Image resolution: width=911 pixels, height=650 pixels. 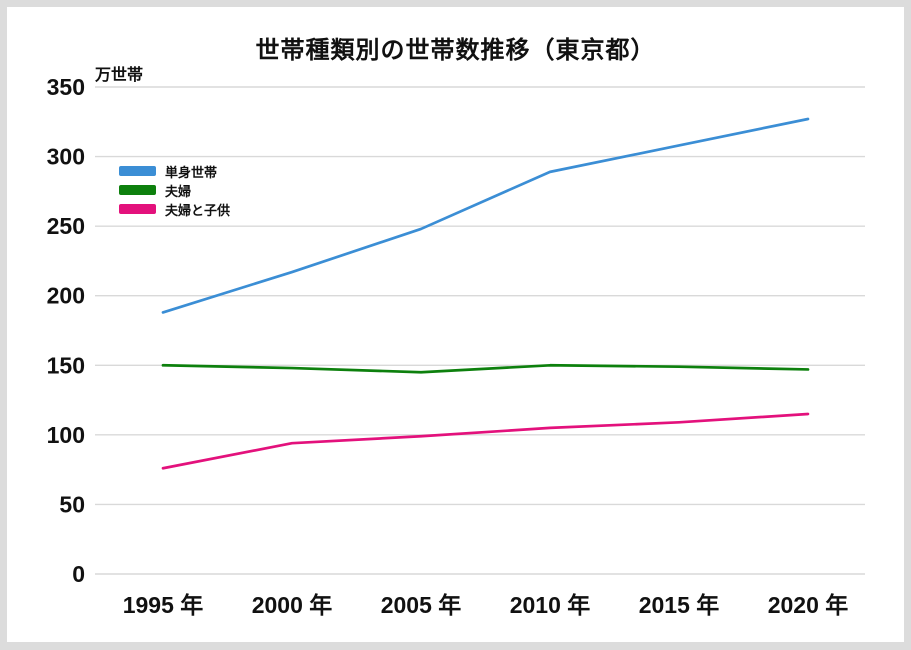 What do you see at coordinates (78, 574) in the screenshot?
I see `y-tick-label: 0` at bounding box center [78, 574].